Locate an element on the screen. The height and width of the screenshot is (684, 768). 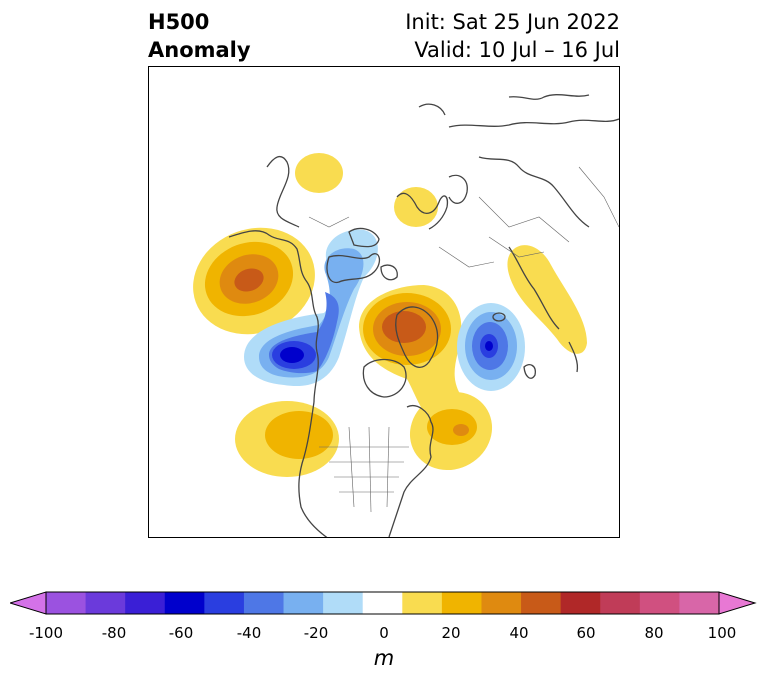
colorbar-min-extension is located at coordinates (28, 603).